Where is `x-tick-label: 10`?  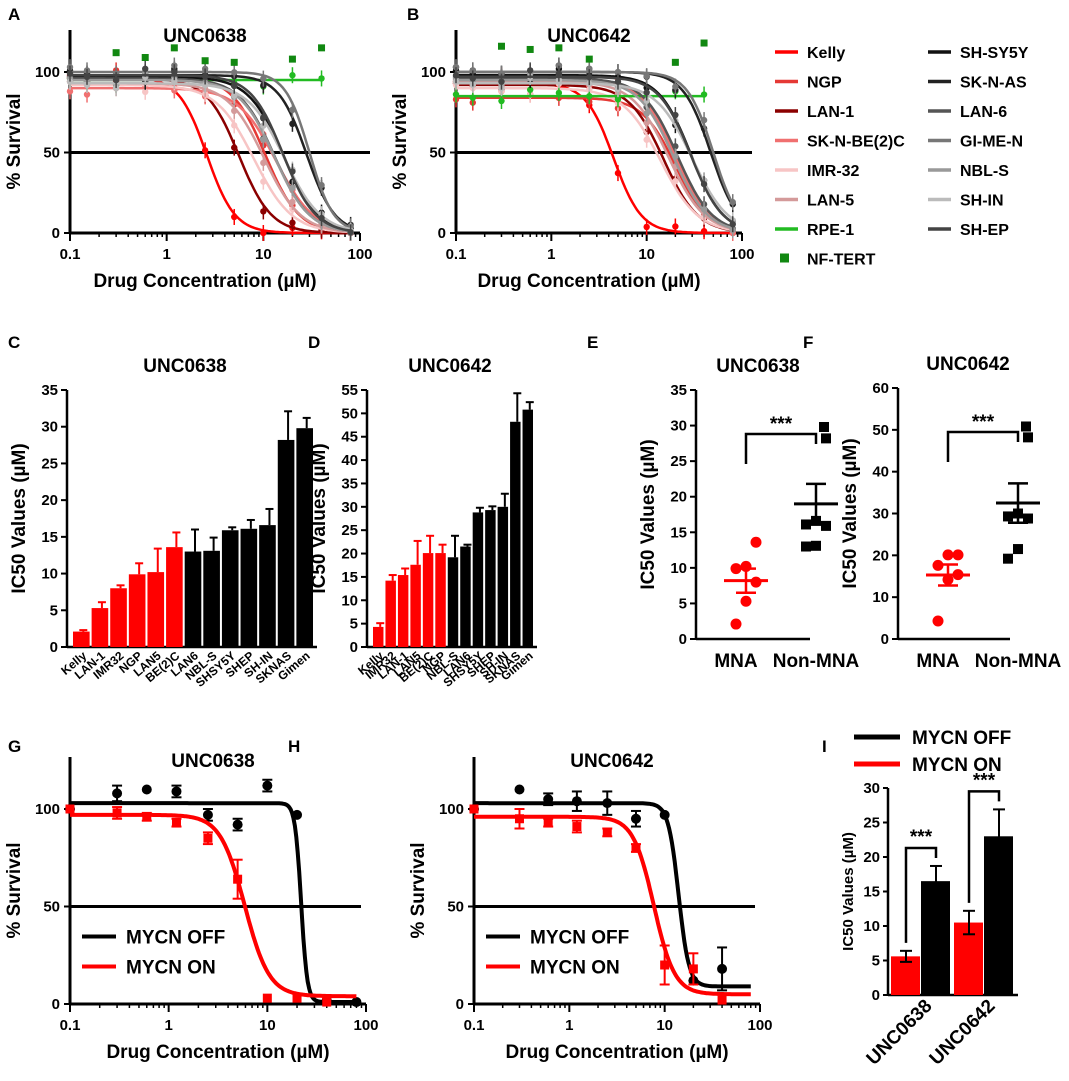 x-tick-label: 10 is located at coordinates (267, 1025).